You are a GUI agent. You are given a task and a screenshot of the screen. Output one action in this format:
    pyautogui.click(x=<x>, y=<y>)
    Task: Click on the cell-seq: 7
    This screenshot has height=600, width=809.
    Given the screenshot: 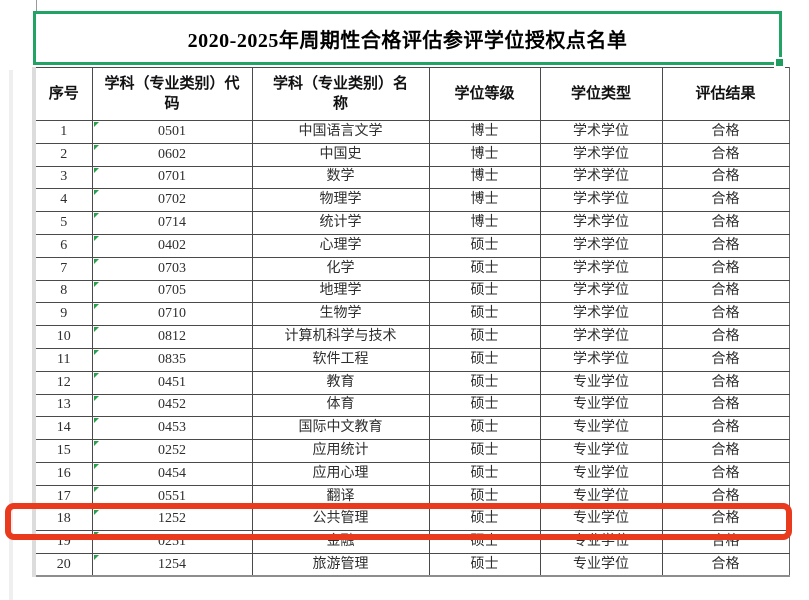 What is the action you would take?
    pyautogui.click(x=62, y=268)
    